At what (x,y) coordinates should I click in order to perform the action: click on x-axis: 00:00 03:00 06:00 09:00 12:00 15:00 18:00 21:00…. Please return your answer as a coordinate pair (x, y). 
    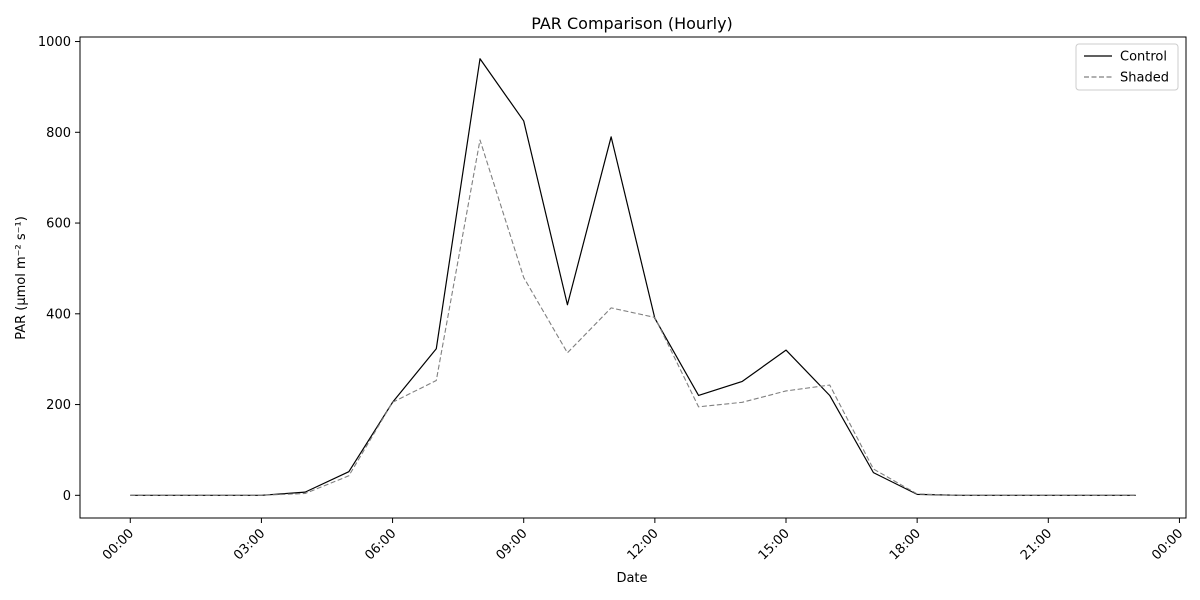
    Looking at the image, I should click on (643, 540).